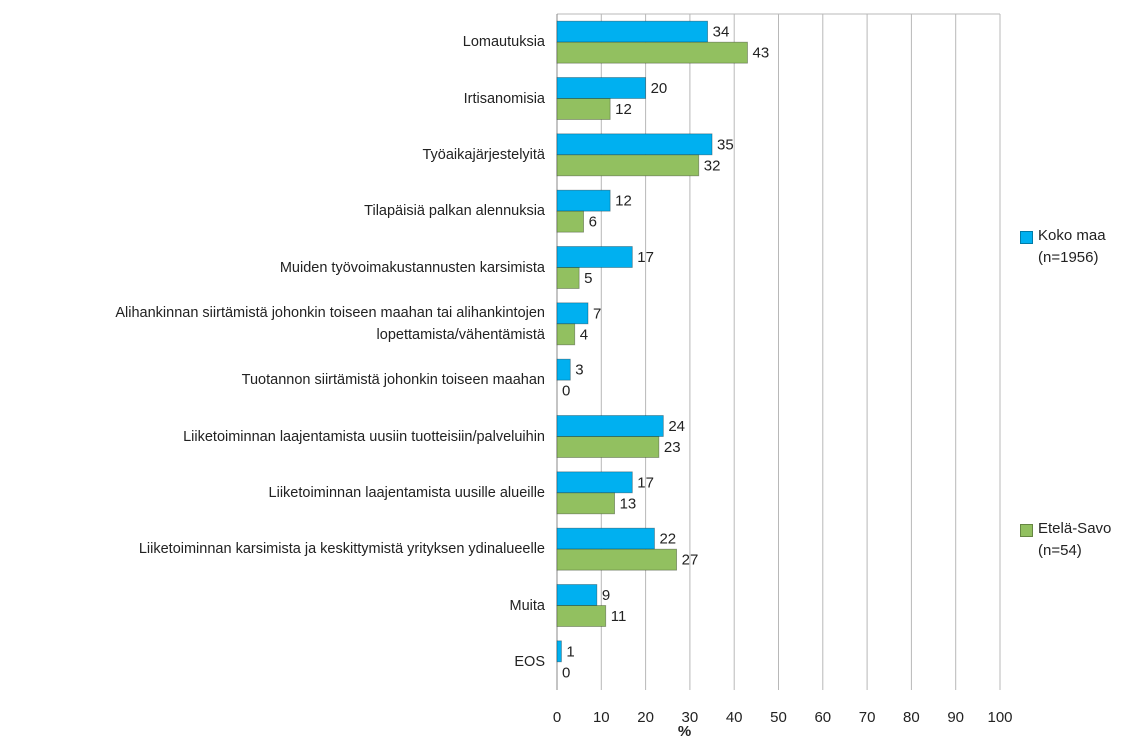 This screenshot has height=740, width=1146. Describe the element at coordinates (606, 595) in the screenshot. I see `data-label: 9` at that location.